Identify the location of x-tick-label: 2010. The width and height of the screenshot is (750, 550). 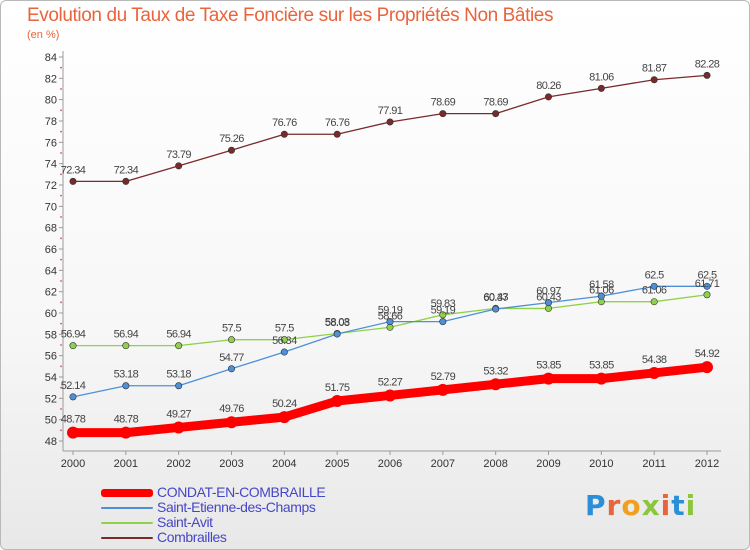
(601, 464).